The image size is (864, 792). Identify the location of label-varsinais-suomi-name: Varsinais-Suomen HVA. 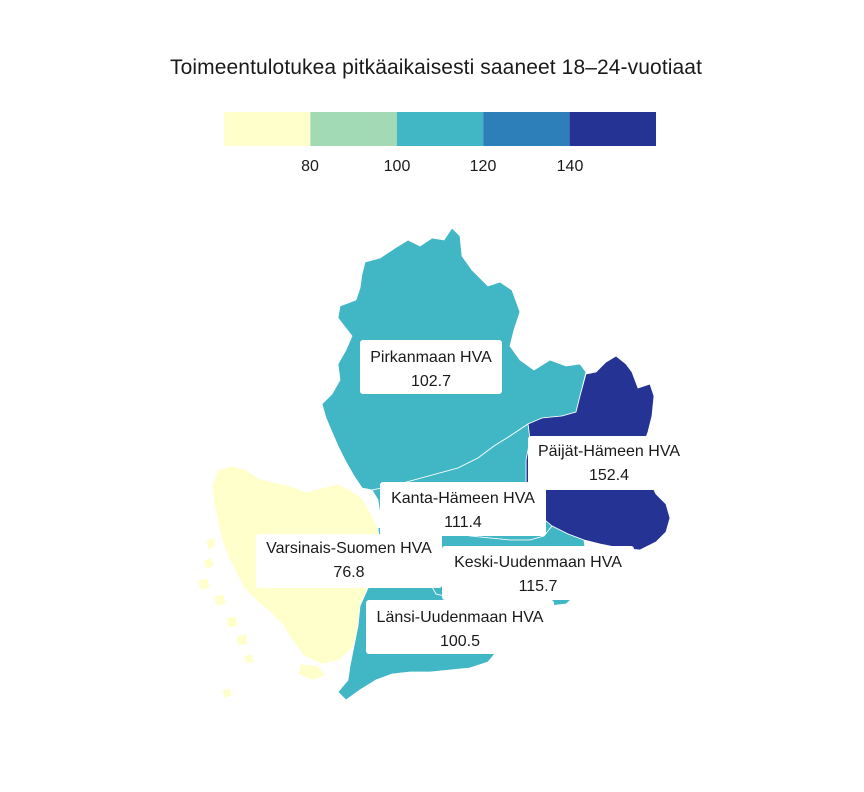
(349, 548).